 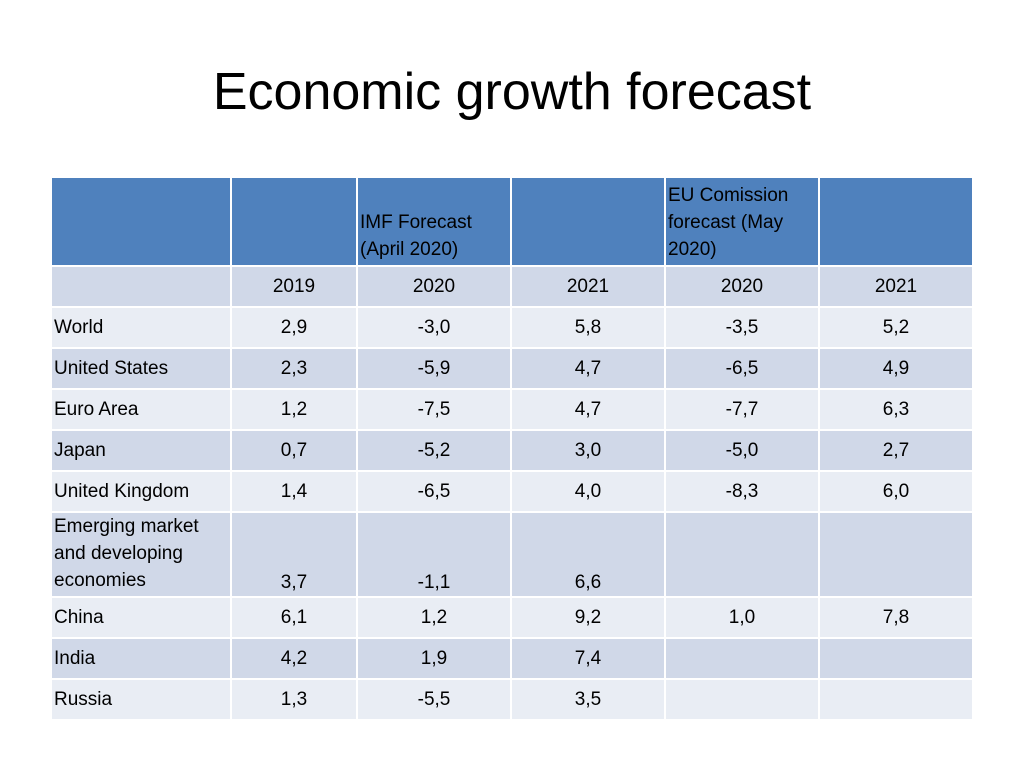 What do you see at coordinates (588, 618) in the screenshot?
I see `value-cell: 9,2` at bounding box center [588, 618].